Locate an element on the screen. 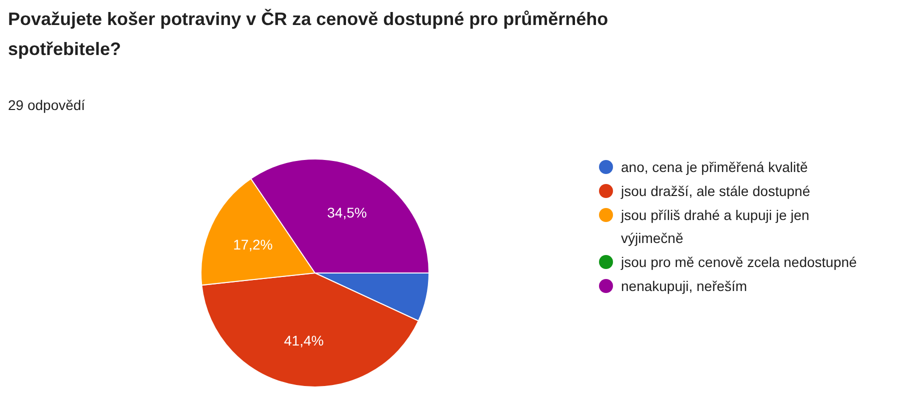  legend-label: ano, cena je přiměřená kvalitě is located at coordinates (714, 167).